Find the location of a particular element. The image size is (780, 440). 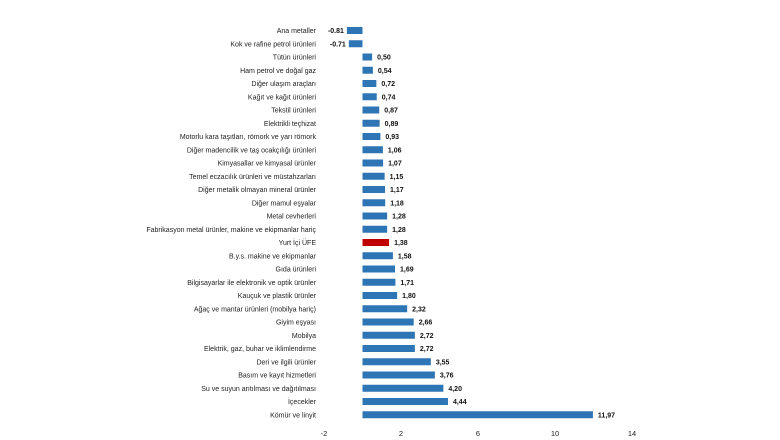

x-tick-label: 6 is located at coordinates (478, 433).